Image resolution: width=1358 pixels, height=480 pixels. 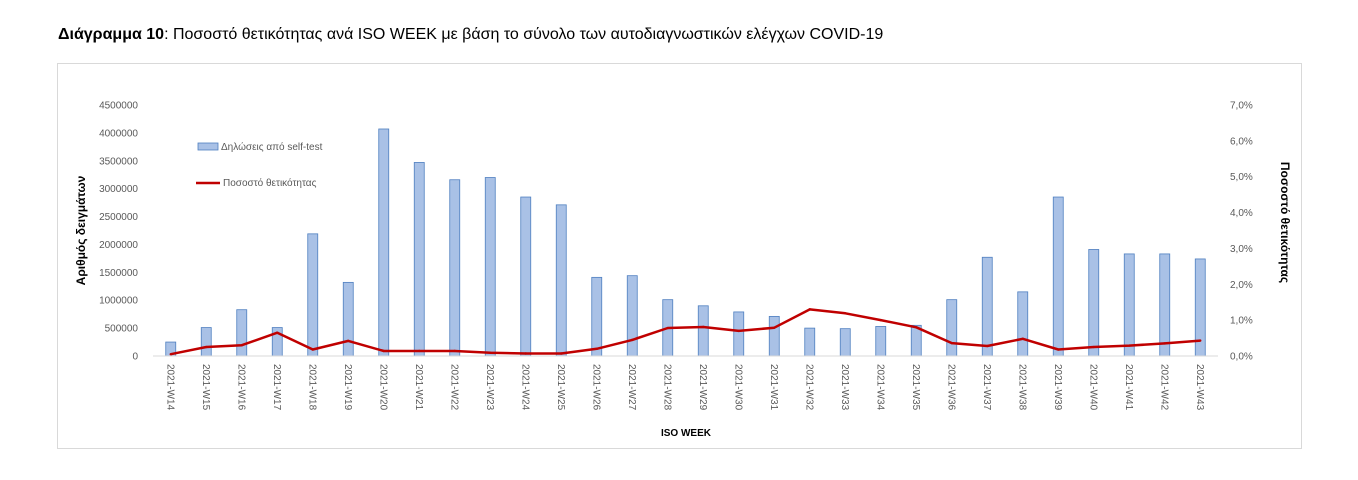 I want to click on line-series, so click(x=685, y=332).